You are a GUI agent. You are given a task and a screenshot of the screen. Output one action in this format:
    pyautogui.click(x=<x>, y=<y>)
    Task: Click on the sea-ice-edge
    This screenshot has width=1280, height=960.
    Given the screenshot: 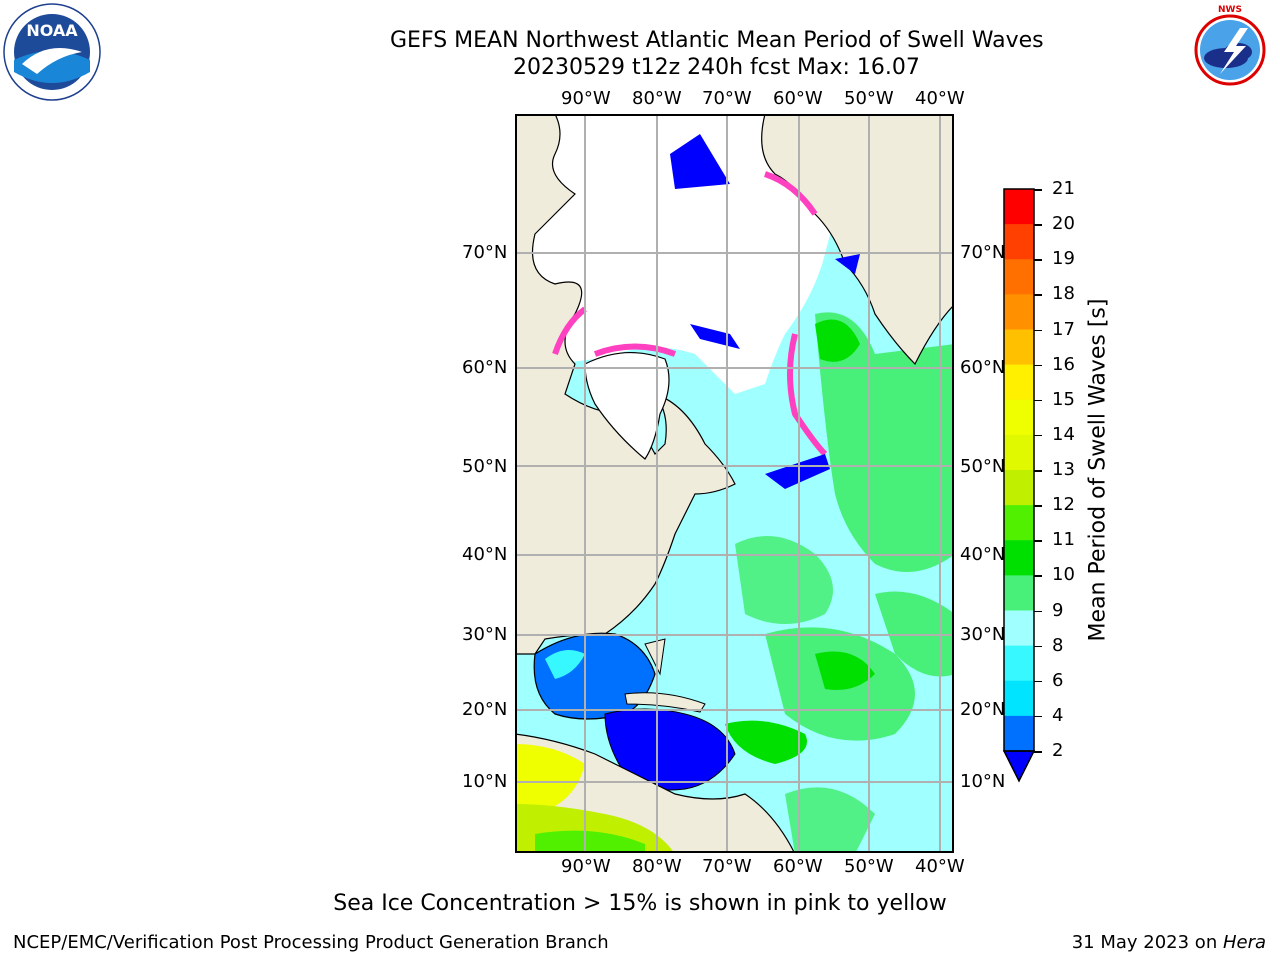 What is the action you would take?
    pyautogui.click(x=690, y=314)
    